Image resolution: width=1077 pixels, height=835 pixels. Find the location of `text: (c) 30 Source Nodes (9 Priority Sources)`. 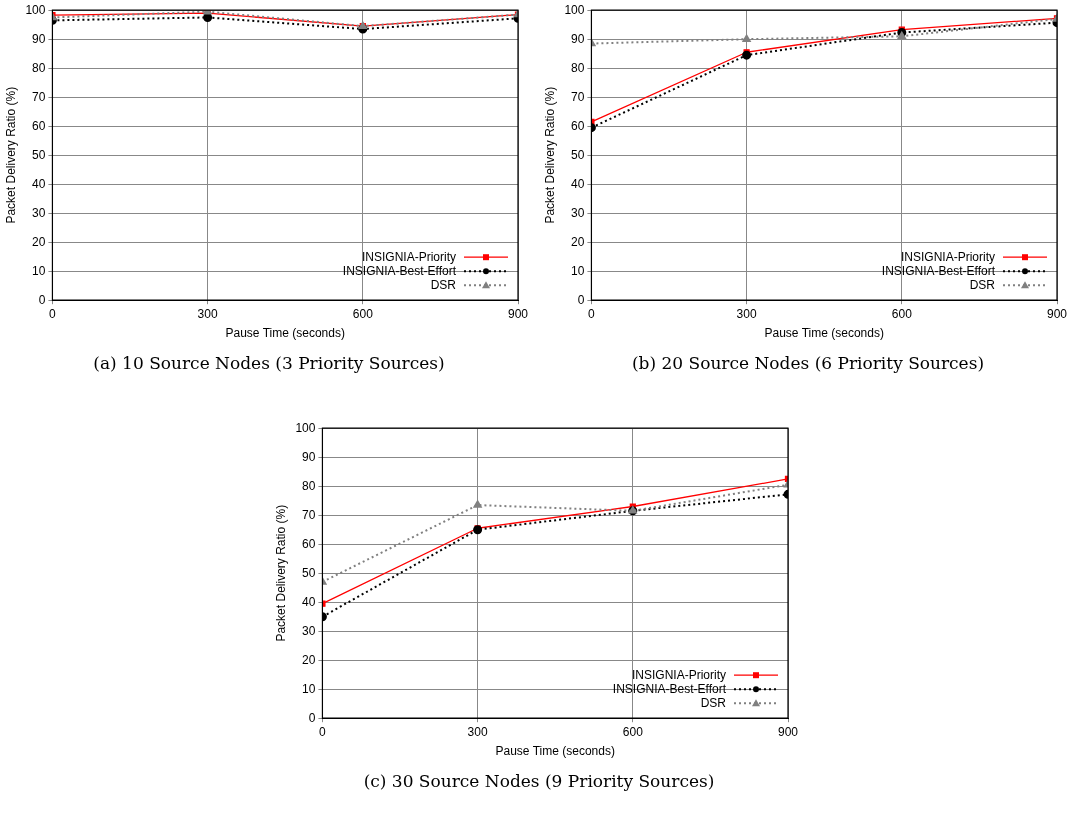

text: (c) 30 Source Nodes (9 Priority Sources) is located at coordinates (539, 781).